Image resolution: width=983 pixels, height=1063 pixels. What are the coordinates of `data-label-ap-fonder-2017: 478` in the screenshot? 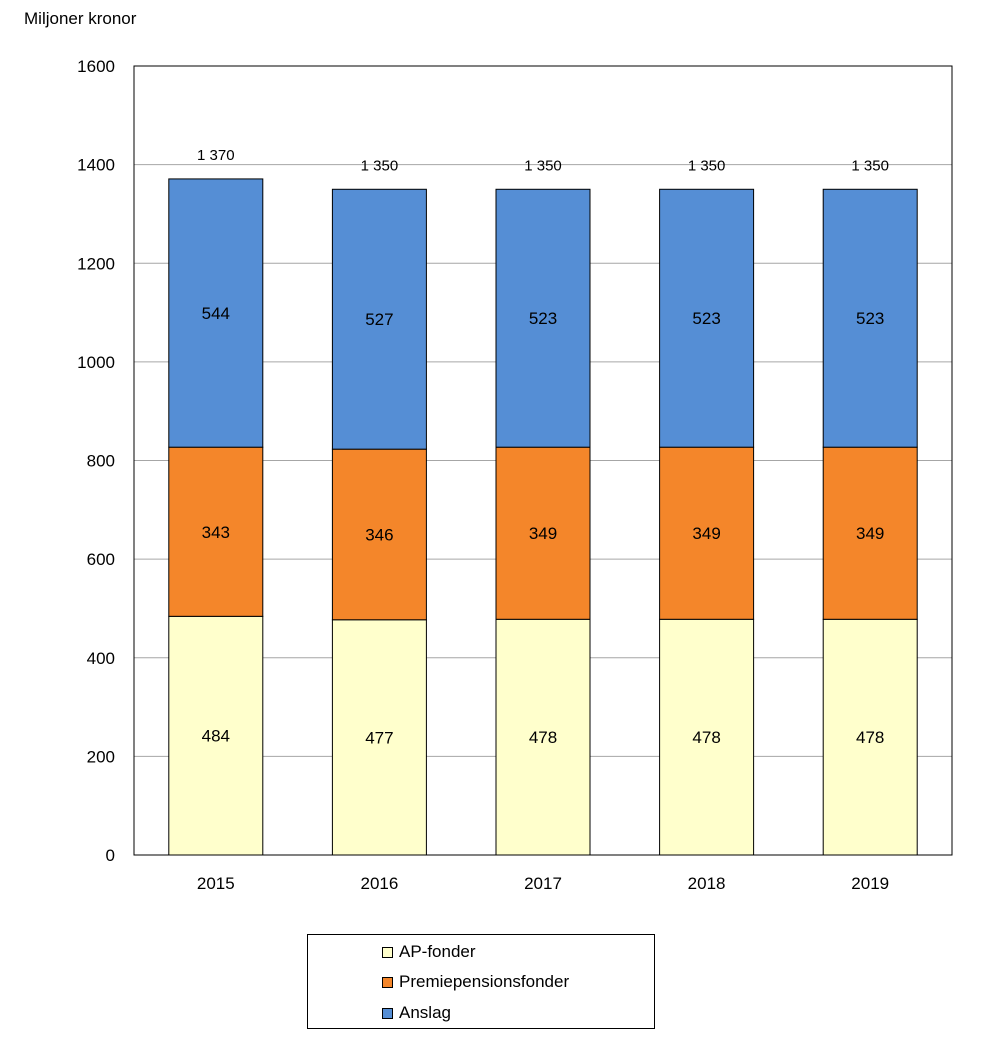 It's located at (543, 737).